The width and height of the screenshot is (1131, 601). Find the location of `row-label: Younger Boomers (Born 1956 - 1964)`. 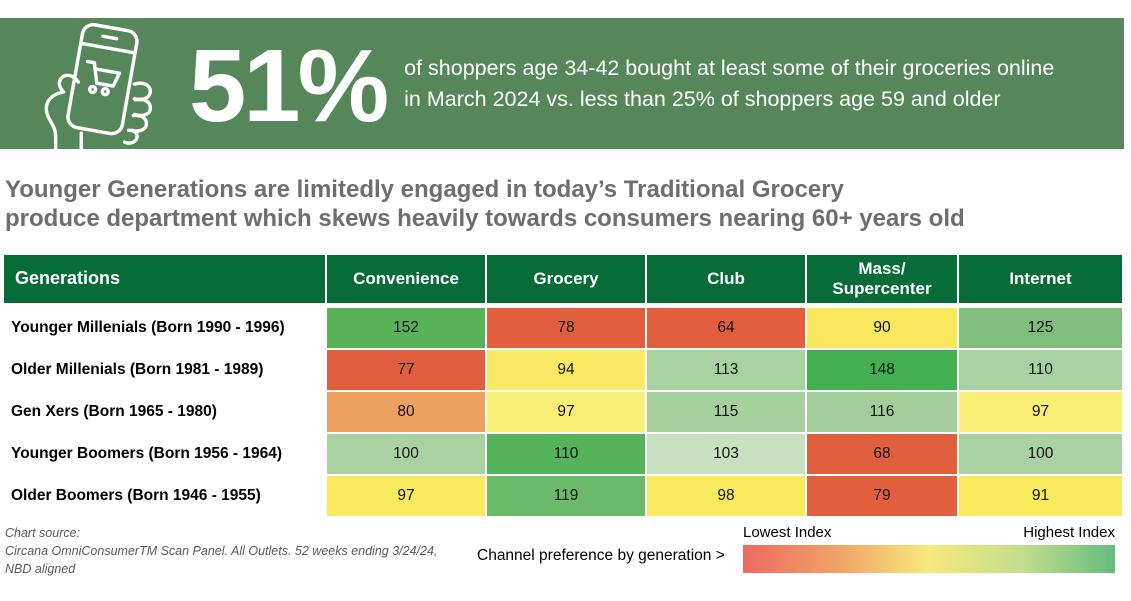

row-label: Younger Boomers (Born 1956 - 1964) is located at coordinates (147, 453).